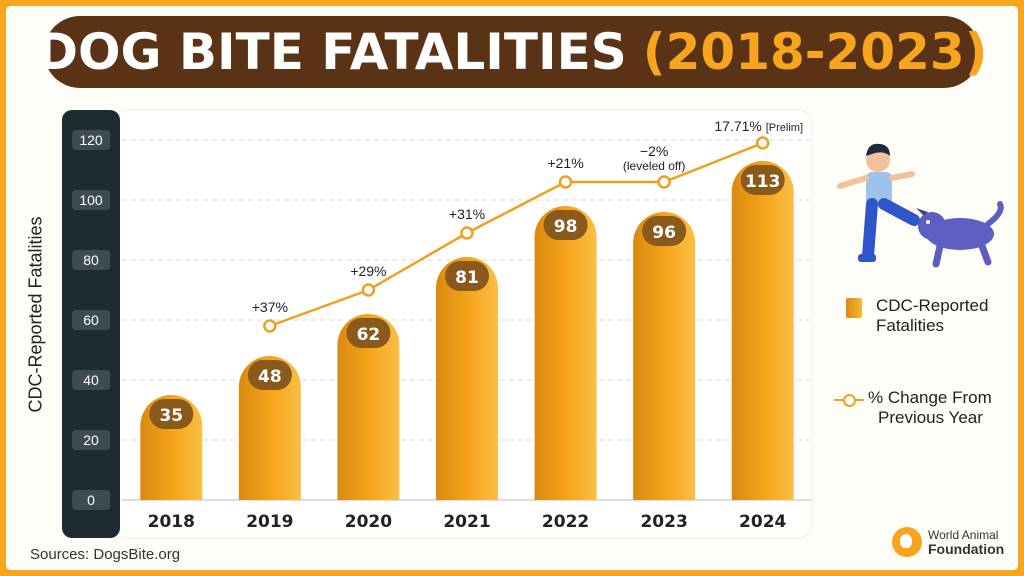 The height and width of the screenshot is (576, 1024). I want to click on title-years: (2018-2023), so click(815, 52).